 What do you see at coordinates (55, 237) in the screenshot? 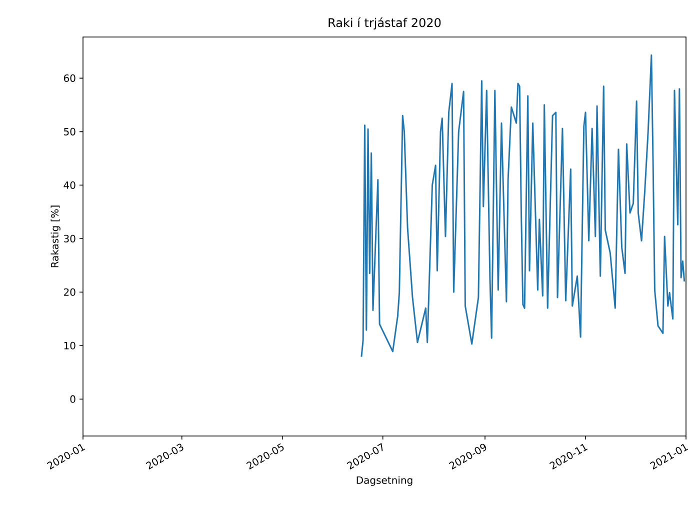
I see `y-axis-title: Rakastig [%]` at bounding box center [55, 237].